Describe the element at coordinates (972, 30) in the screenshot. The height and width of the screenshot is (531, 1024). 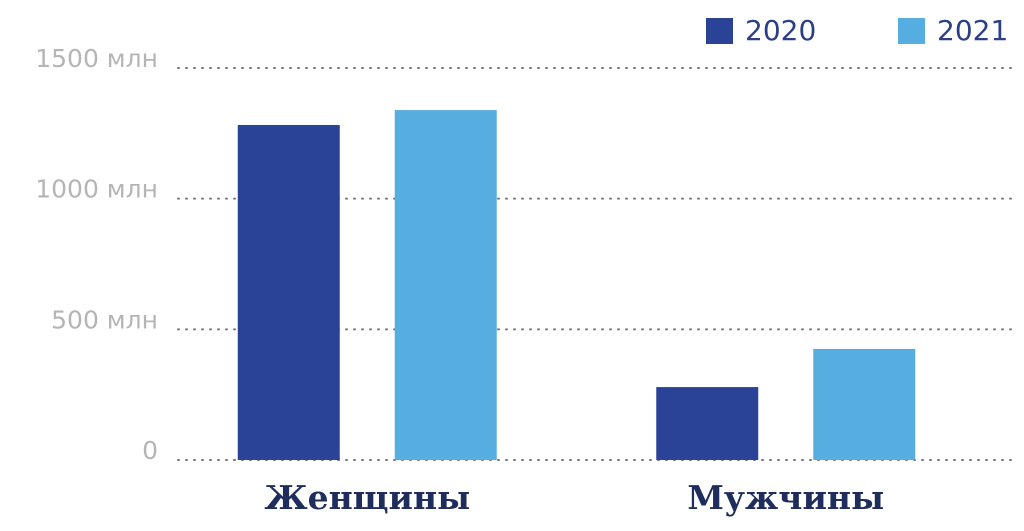
I see `legend-label: 2021` at that location.